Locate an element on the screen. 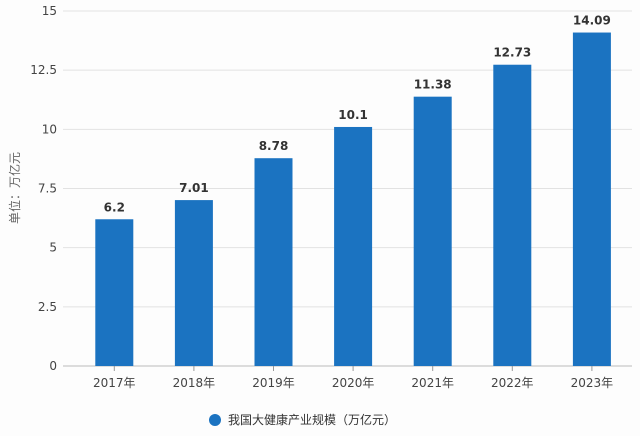 The image size is (640, 436). legend-marker is located at coordinates (215, 420).